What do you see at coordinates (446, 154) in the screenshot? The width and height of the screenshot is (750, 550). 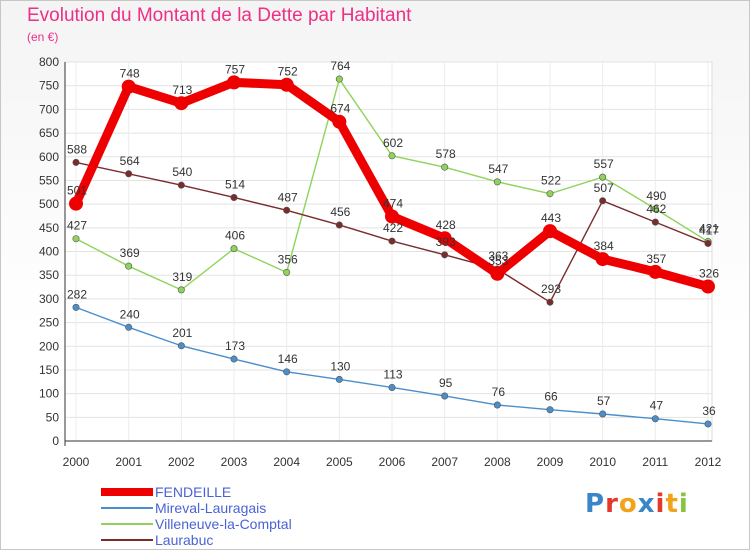 I see `data-label: 578` at bounding box center [446, 154].